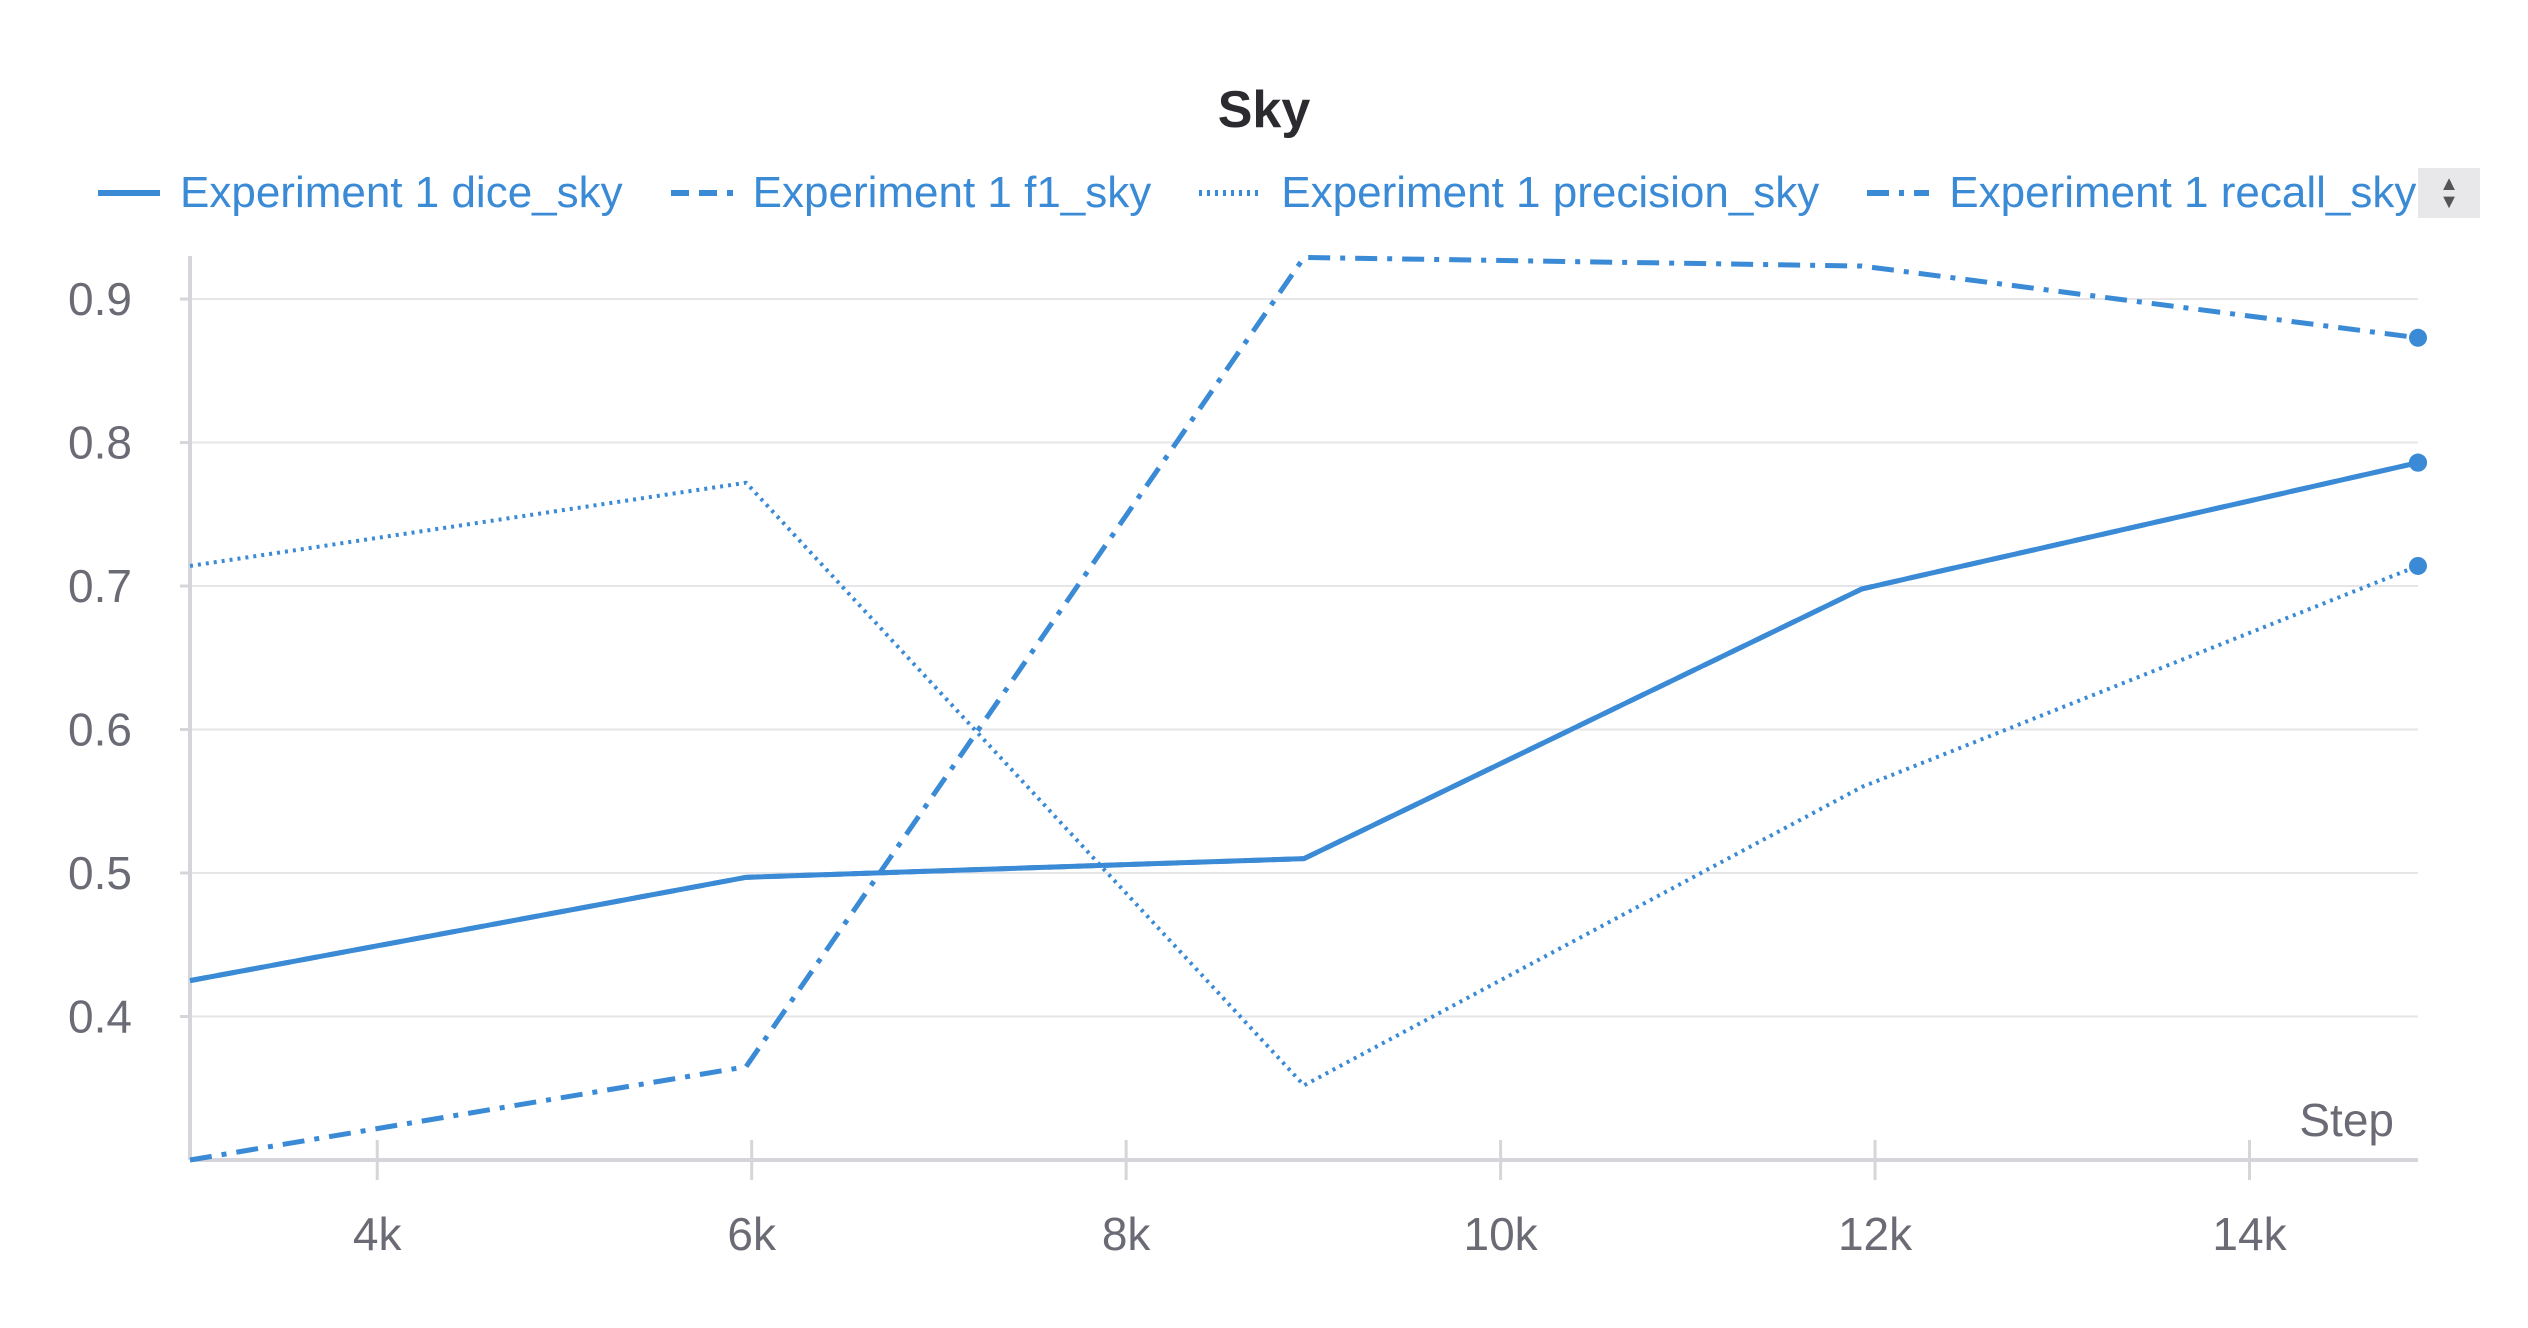 This screenshot has width=2528, height=1328. I want to click on legend-item-2: Experiment 1 f1_sky, so click(910, 193).